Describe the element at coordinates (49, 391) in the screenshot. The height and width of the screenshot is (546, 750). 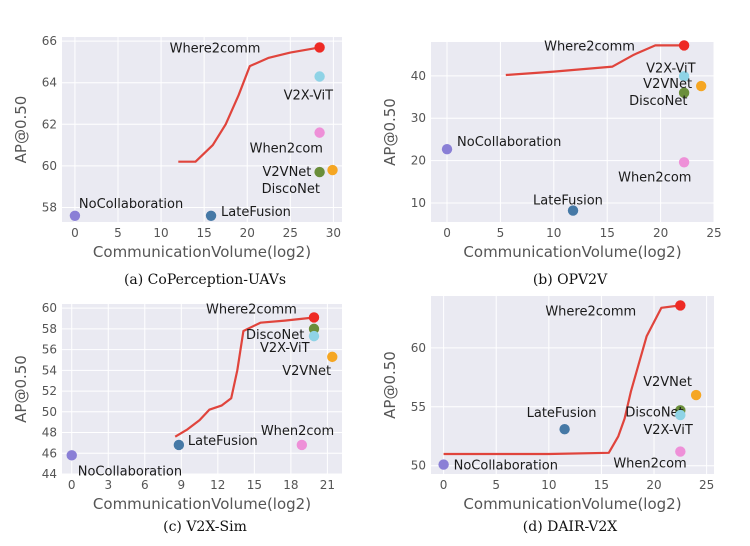
I see `y-tick-label: 52` at that location.